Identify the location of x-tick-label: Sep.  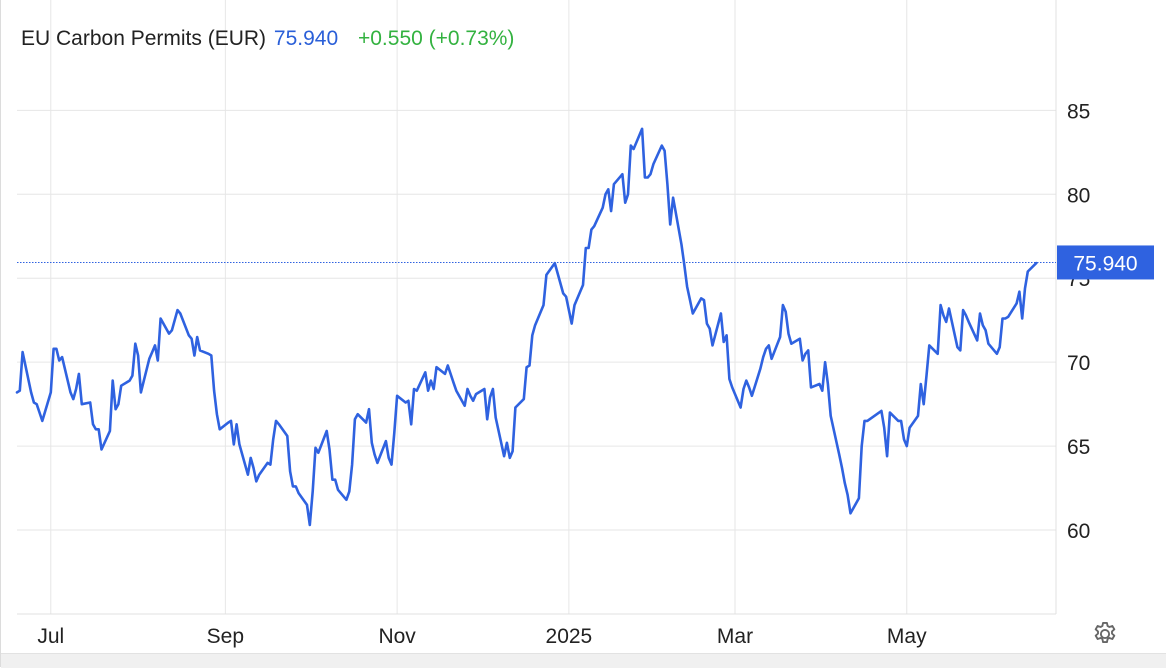
(225, 636).